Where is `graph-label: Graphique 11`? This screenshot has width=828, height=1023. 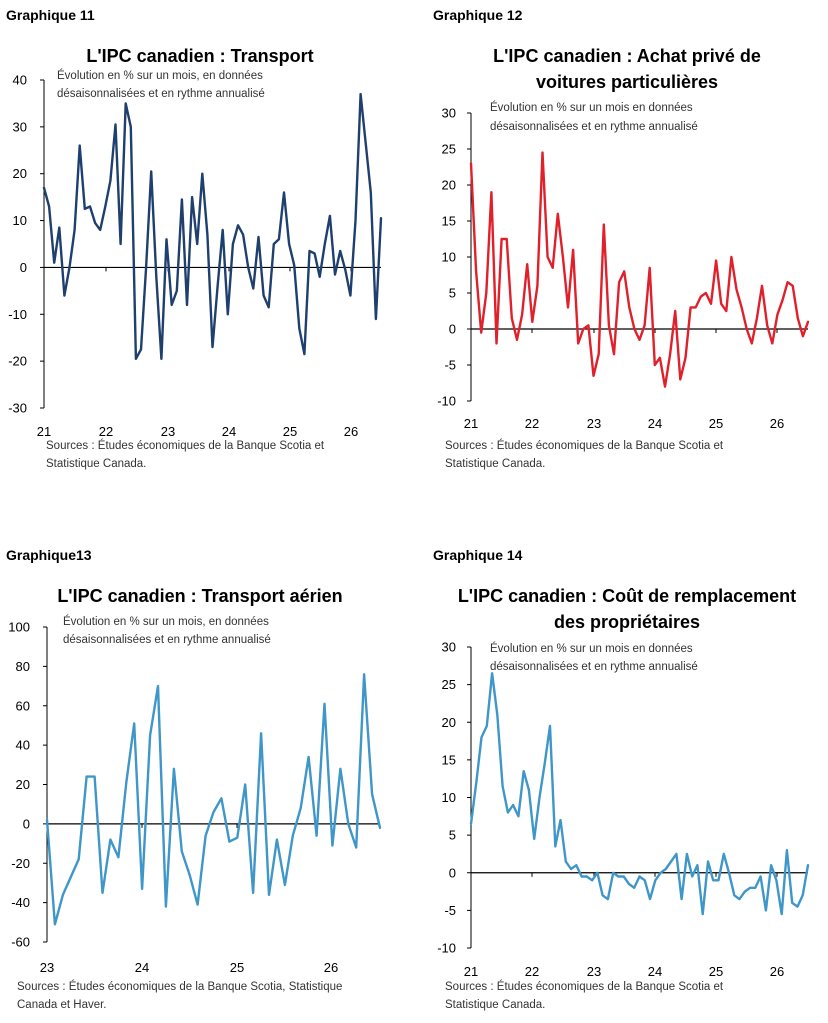
graph-label: Graphique 11 is located at coordinates (50, 15).